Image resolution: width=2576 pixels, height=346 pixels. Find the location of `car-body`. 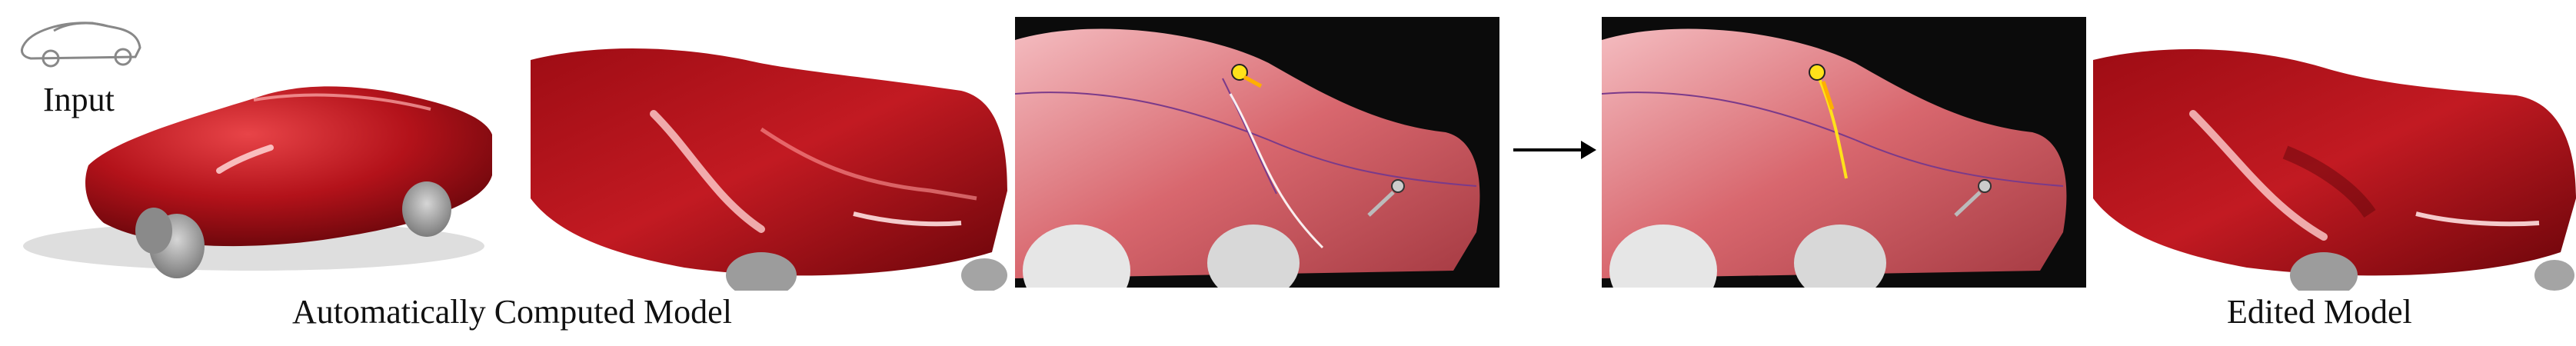

car-body is located at coordinates (288, 166).